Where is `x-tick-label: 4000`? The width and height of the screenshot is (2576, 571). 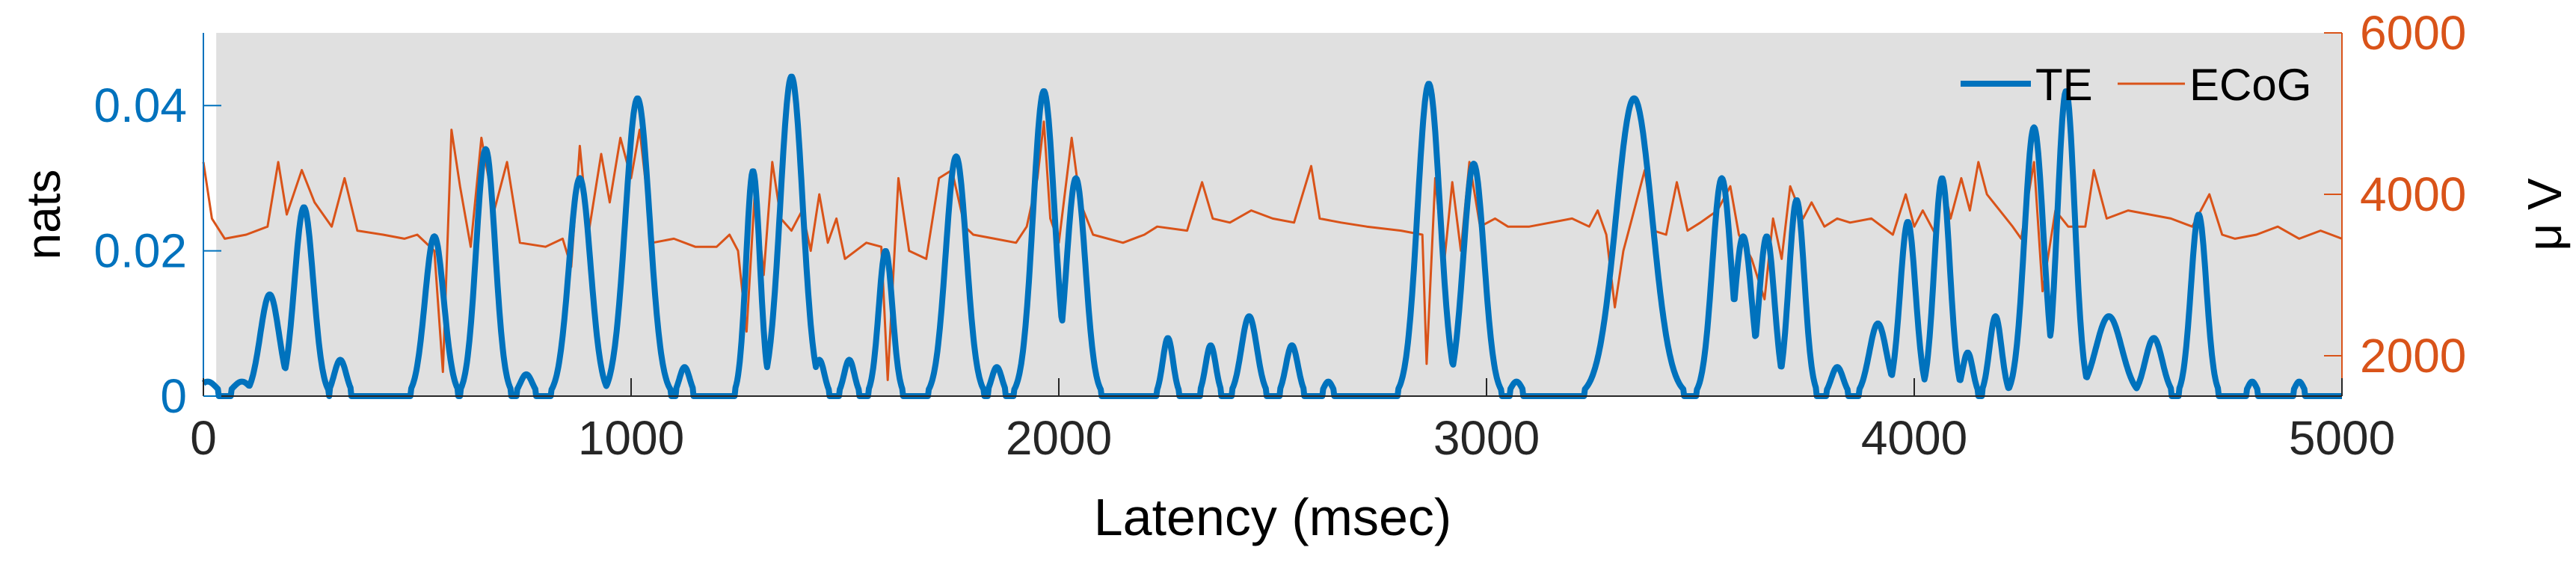
x-tick-label: 4000 is located at coordinates (1914, 438).